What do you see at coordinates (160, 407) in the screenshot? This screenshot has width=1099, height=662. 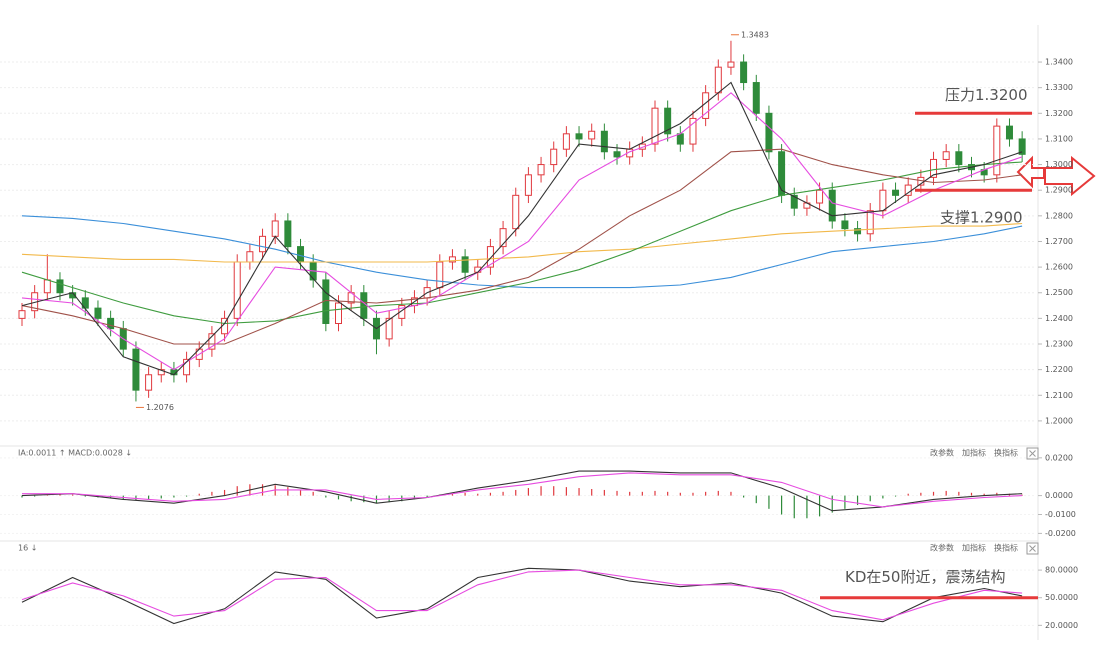 I see `extreme-label: 1.2076` at bounding box center [160, 407].